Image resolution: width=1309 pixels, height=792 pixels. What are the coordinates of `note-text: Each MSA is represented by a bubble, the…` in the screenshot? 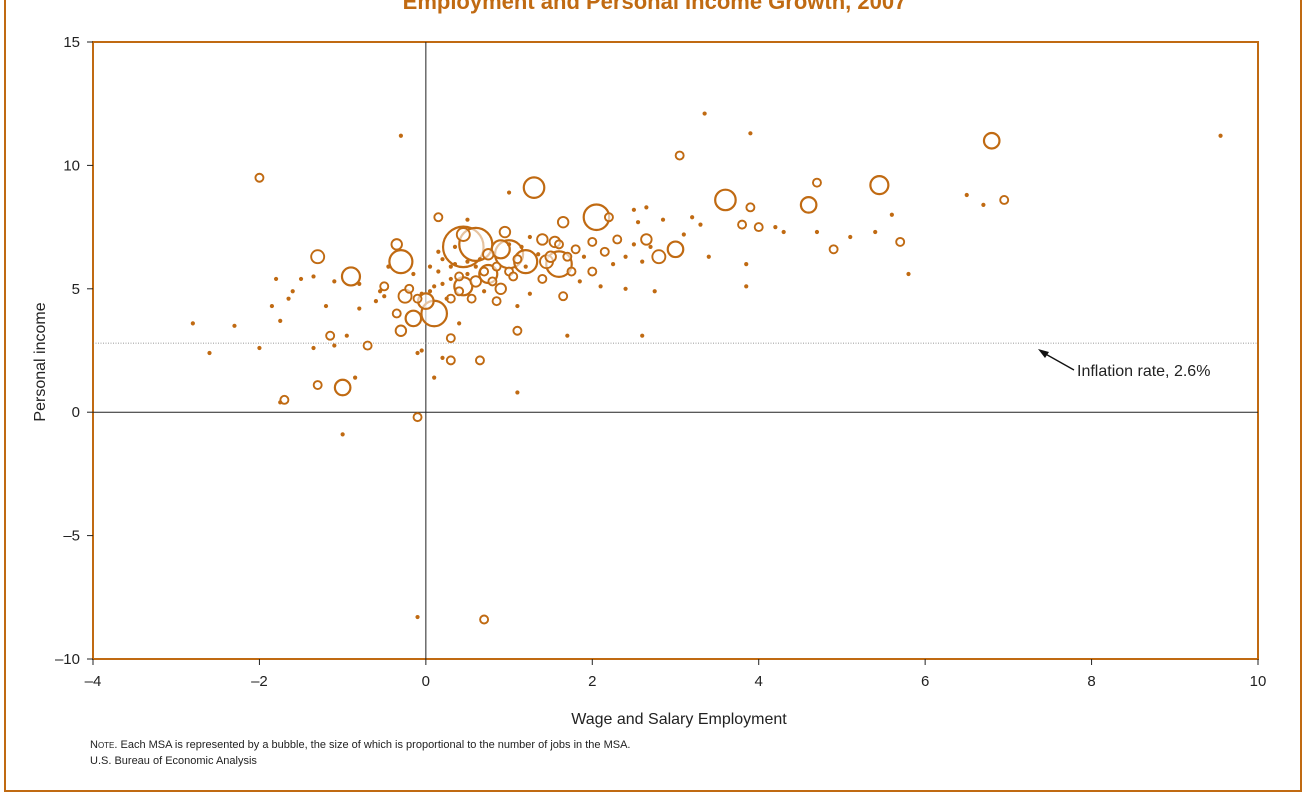 It's located at (374, 745).